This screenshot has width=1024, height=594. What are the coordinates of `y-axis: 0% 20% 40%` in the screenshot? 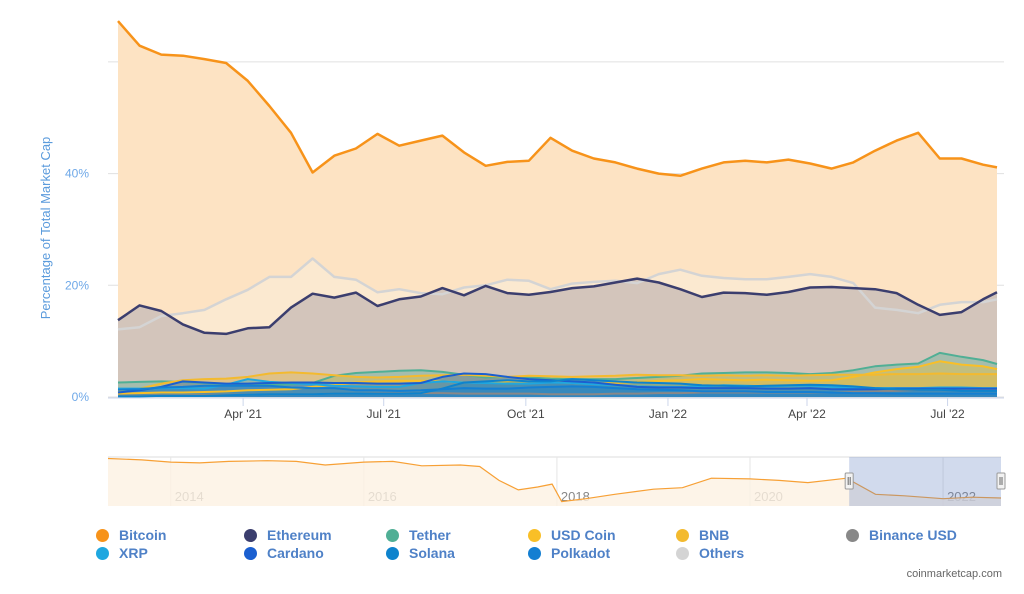 It's located at (77, 285).